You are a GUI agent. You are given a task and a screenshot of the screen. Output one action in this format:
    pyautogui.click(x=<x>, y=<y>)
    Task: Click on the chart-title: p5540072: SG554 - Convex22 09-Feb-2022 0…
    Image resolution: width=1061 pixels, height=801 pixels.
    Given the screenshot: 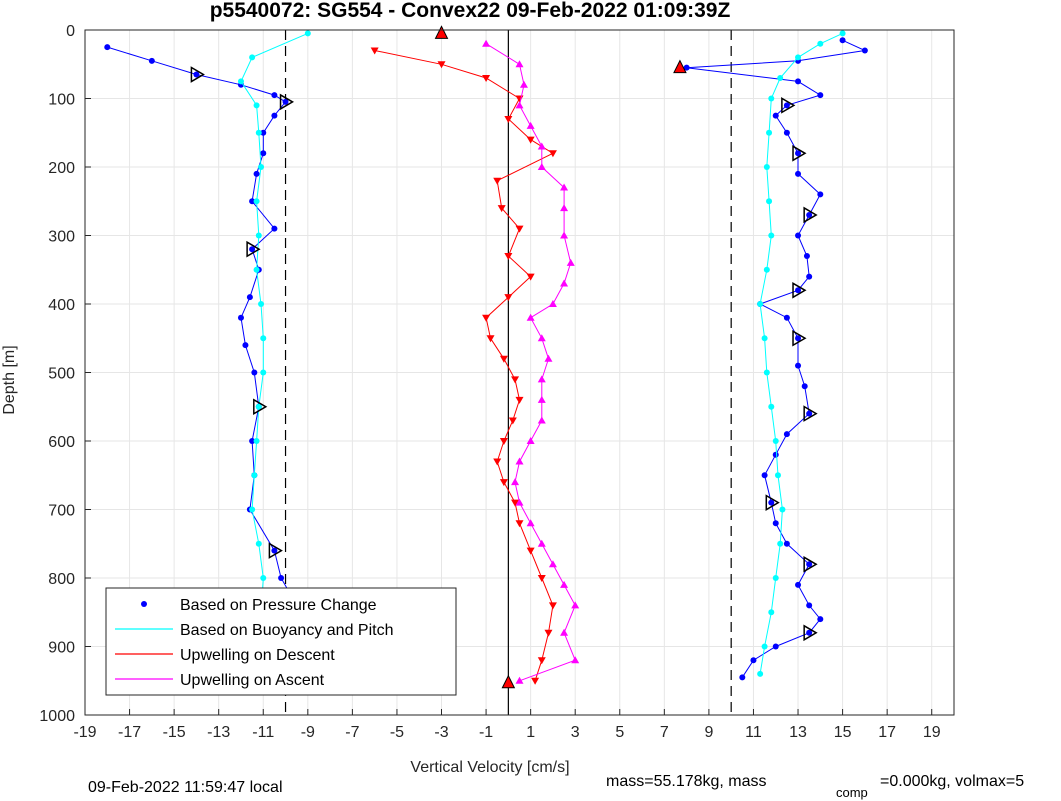 What is the action you would take?
    pyautogui.click(x=470, y=11)
    